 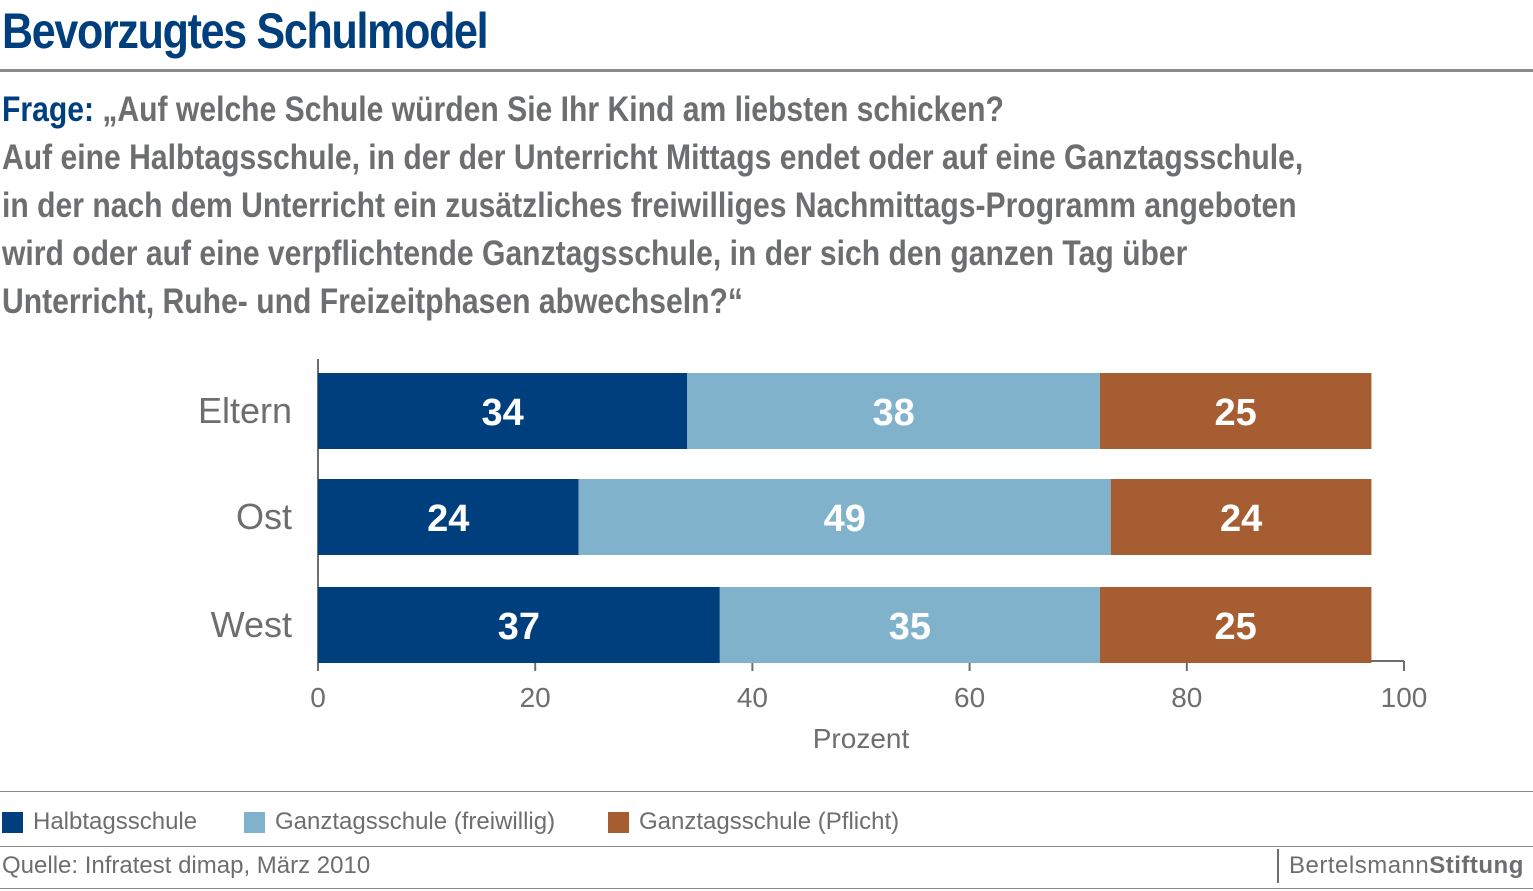 I want to click on category-label: West, so click(x=251, y=624).